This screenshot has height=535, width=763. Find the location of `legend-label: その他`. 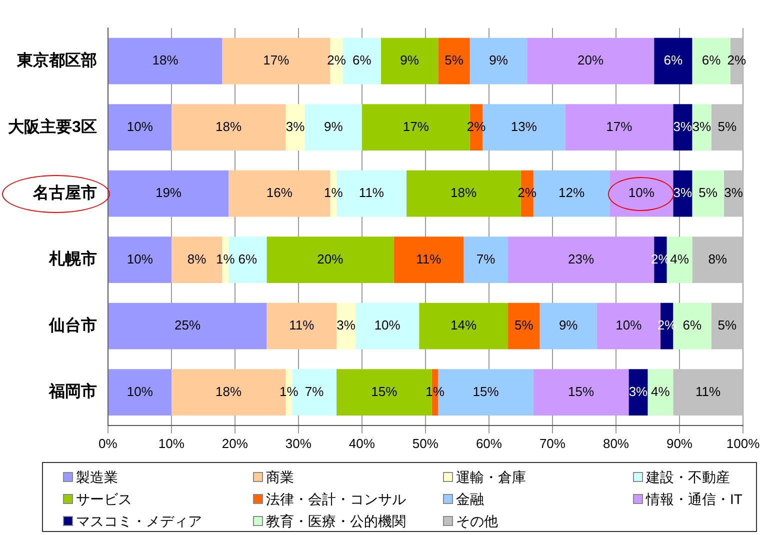

legend-label: その他 is located at coordinates (477, 521).